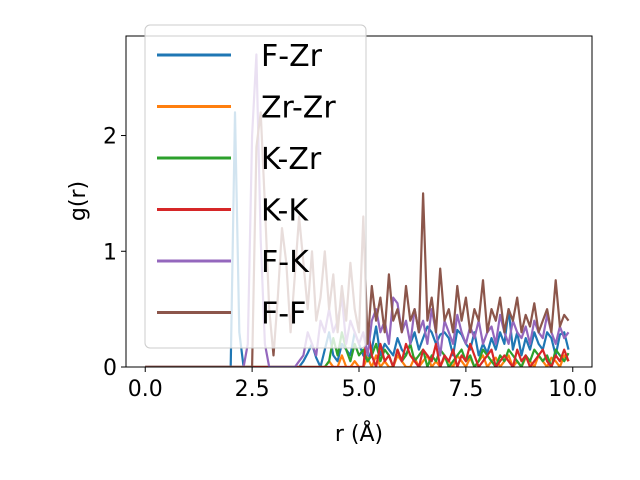 This screenshot has width=640, height=480. I want to click on x-tick-label: 5.0, so click(359, 389).